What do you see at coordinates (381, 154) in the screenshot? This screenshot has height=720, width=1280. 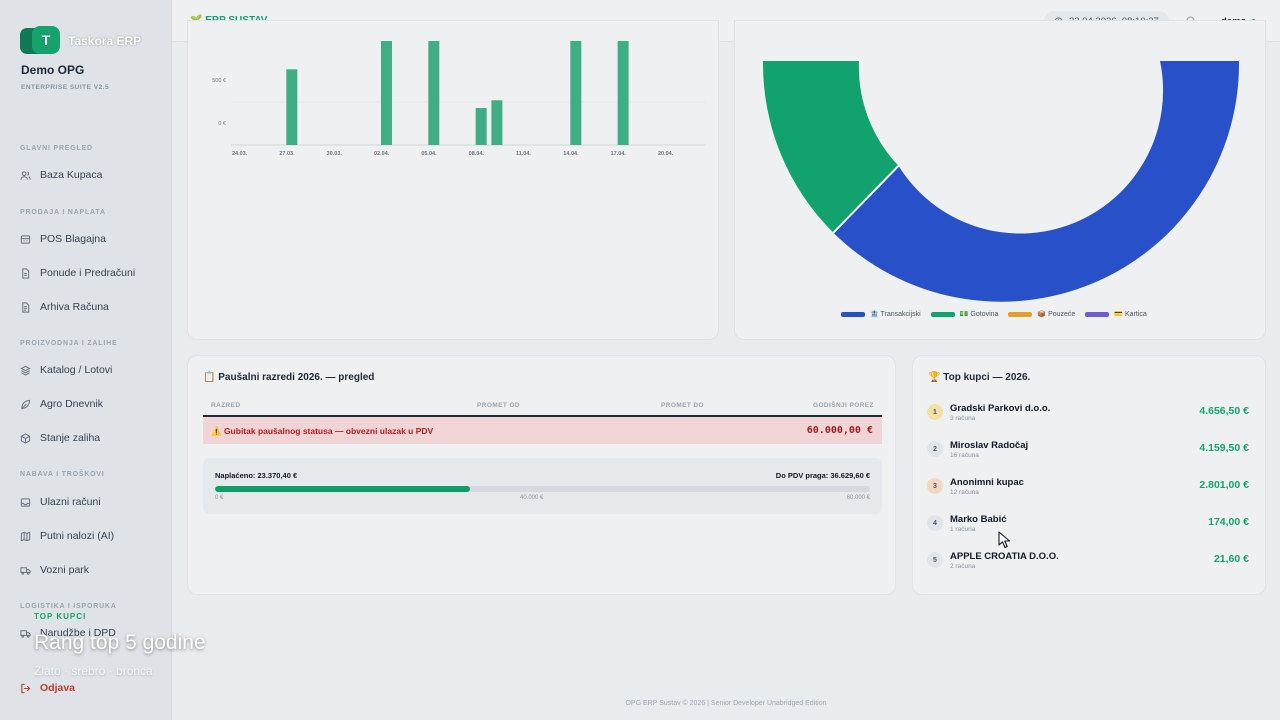 I see `x-tick-label: 02.04.` at bounding box center [381, 154].